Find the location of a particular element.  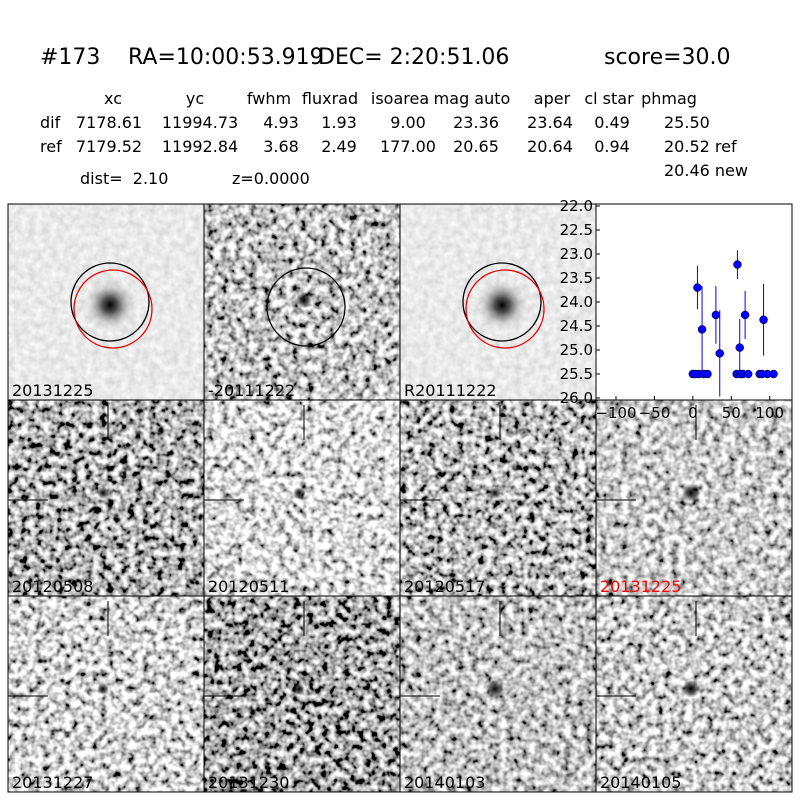

panel-border is located at coordinates (694, 694).